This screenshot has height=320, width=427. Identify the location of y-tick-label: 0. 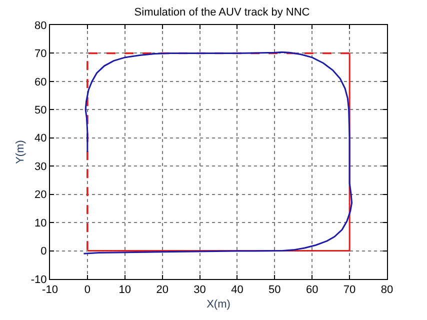
(43, 252).